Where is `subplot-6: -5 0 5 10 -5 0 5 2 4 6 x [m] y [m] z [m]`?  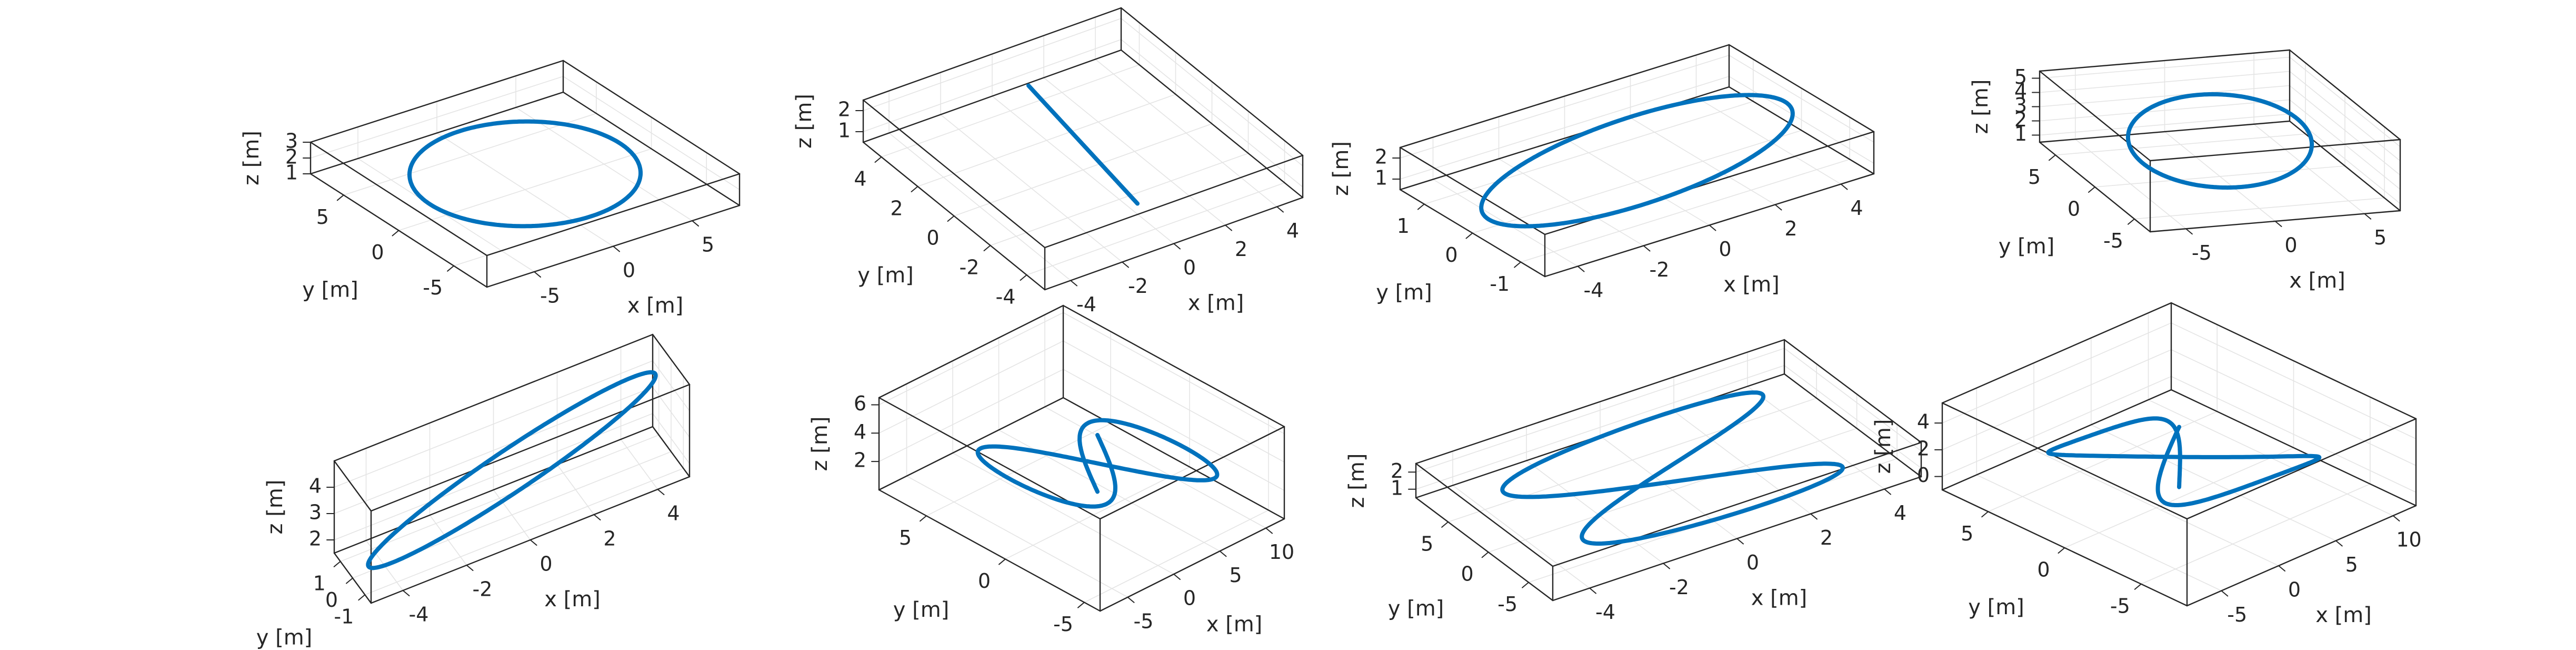 subplot-6: -5 0 5 10 -5 0 5 2 4 6 x [m] y [m] z [m] is located at coordinates (1051, 470).